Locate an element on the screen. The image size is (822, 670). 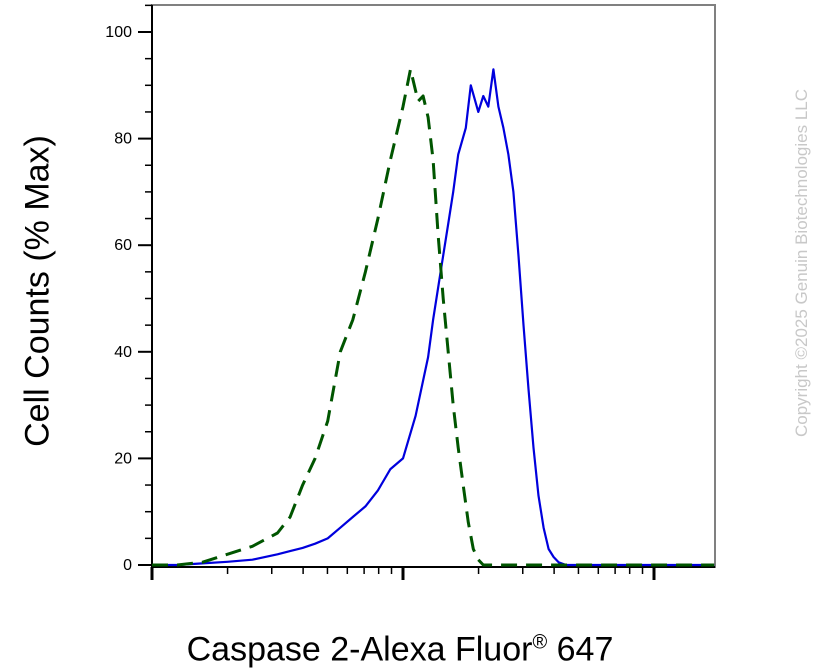
x-axis-label: Caspase 2-Alexa Fluor® 647 is located at coordinates (400, 650).